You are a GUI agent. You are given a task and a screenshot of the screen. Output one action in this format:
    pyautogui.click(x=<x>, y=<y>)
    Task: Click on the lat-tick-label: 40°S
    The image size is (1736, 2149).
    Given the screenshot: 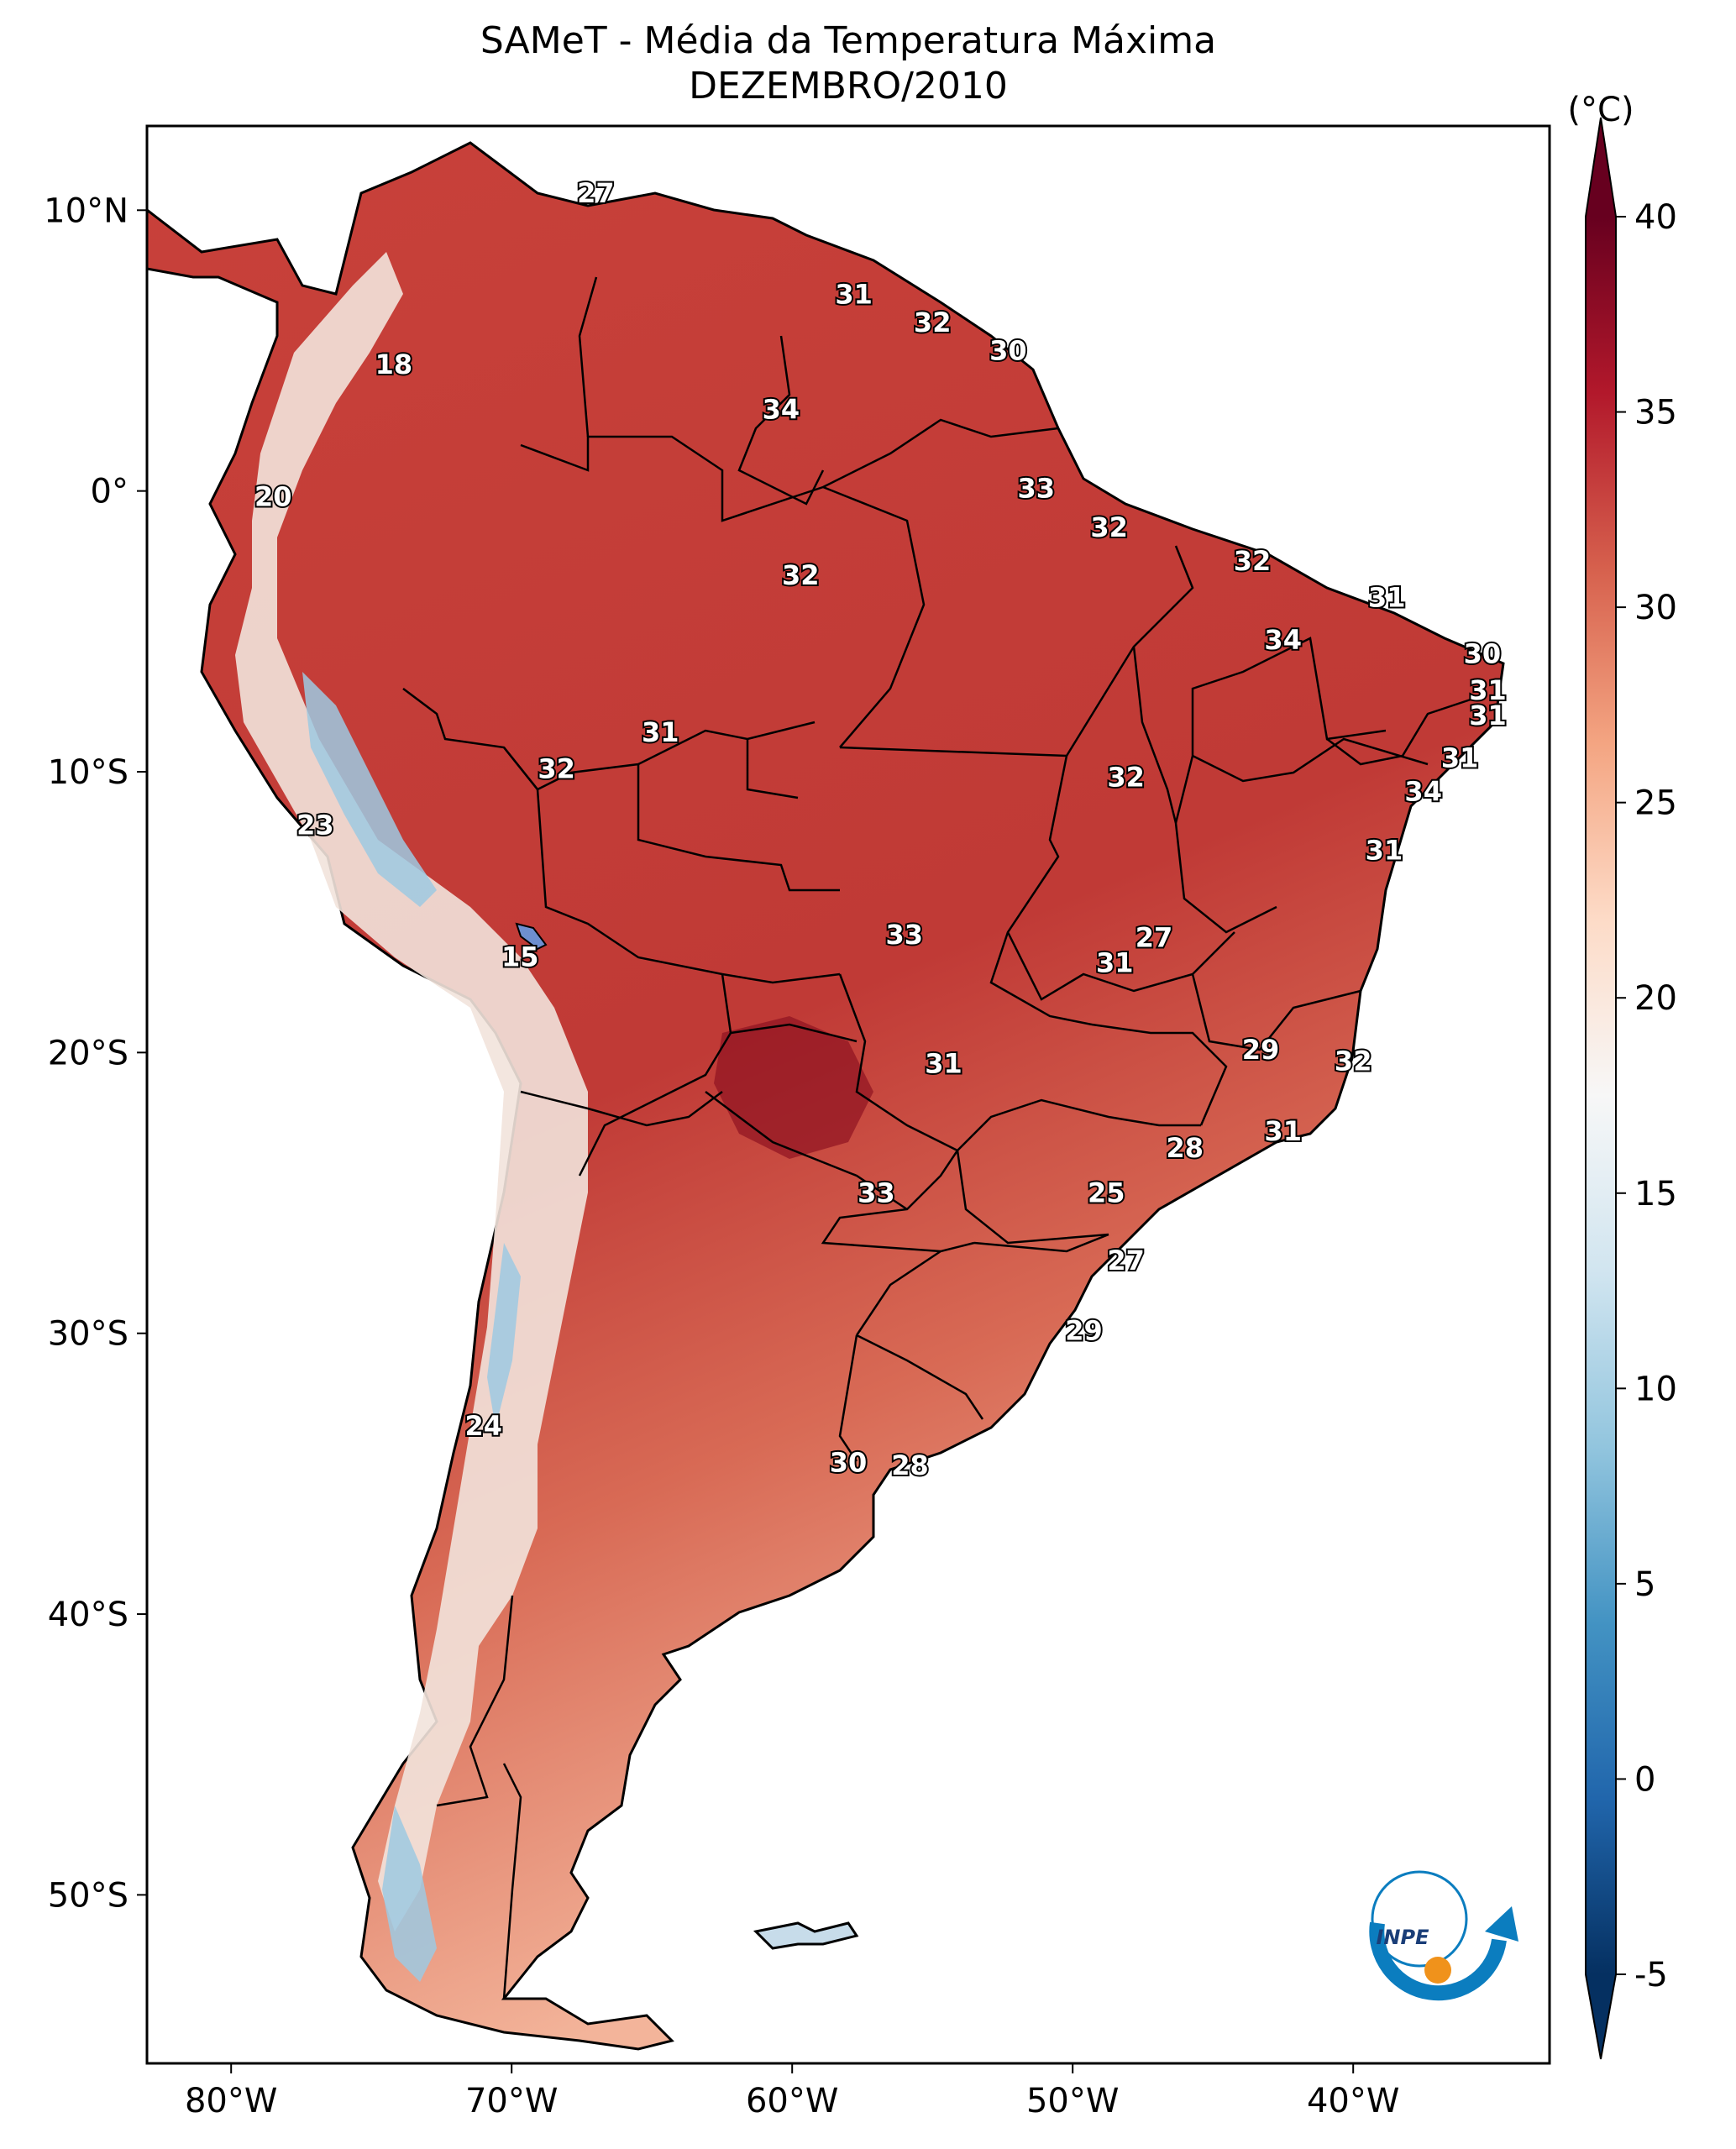 What is the action you would take?
    pyautogui.click(x=88, y=1615)
    